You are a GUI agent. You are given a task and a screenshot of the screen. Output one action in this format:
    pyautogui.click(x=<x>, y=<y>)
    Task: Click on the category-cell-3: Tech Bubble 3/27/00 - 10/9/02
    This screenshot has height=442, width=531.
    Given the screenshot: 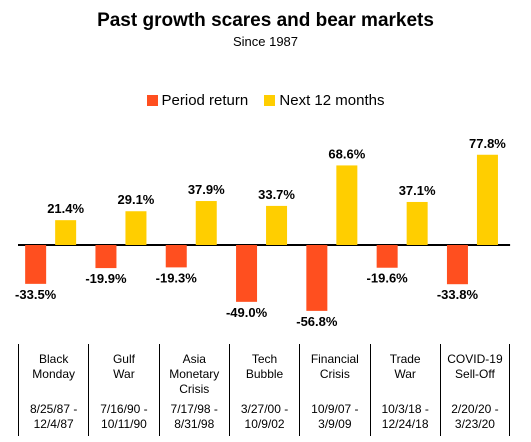 What is the action you would take?
    pyautogui.click(x=263, y=390)
    